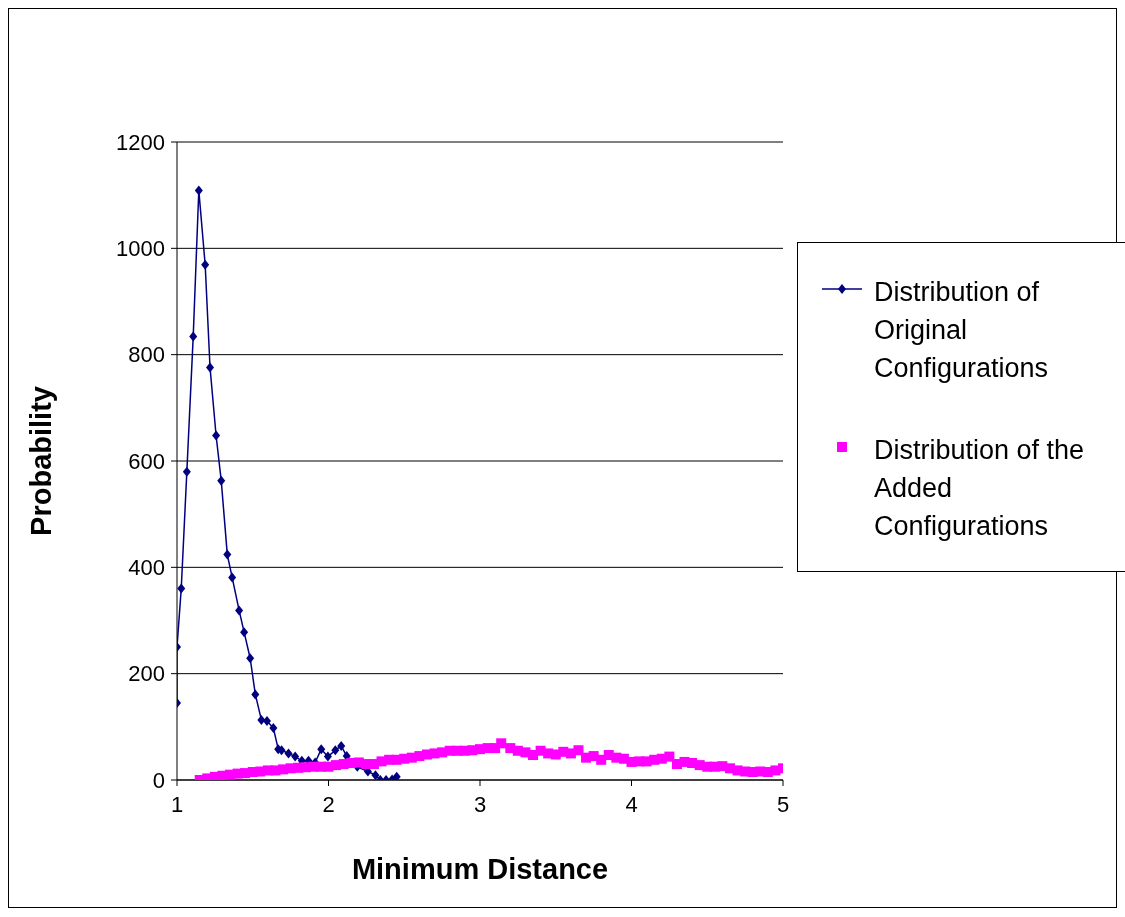 This screenshot has width=1125, height=917. What do you see at coordinates (41, 461) in the screenshot?
I see `y-axis-title: Probability` at bounding box center [41, 461].